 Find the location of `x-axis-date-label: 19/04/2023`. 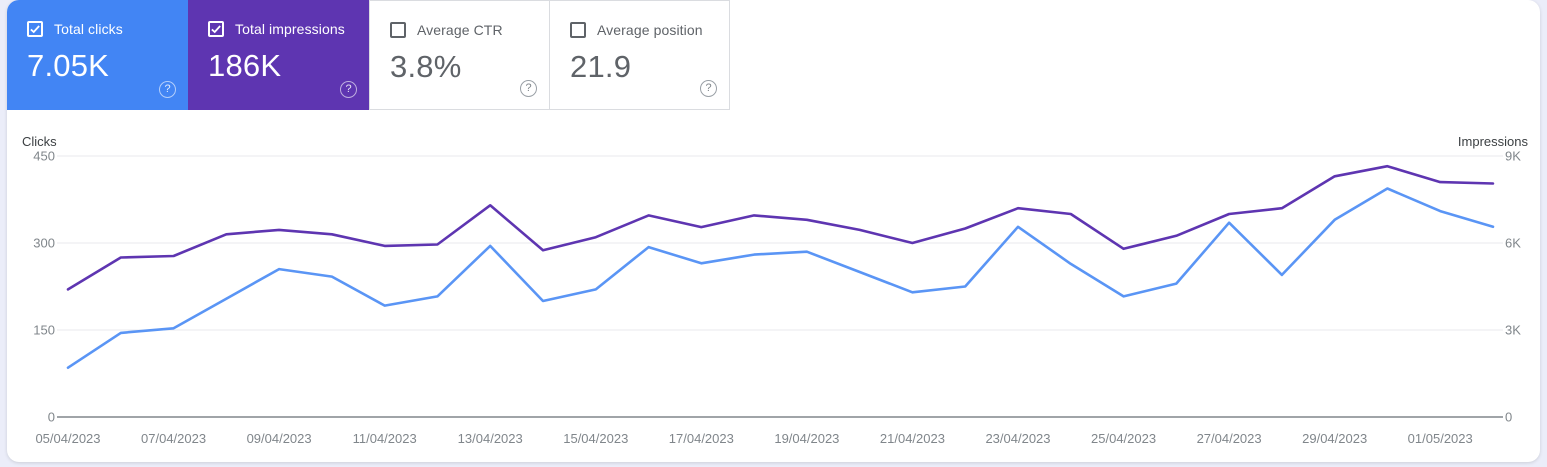

x-axis-date-label: 19/04/2023 is located at coordinates (806, 438).